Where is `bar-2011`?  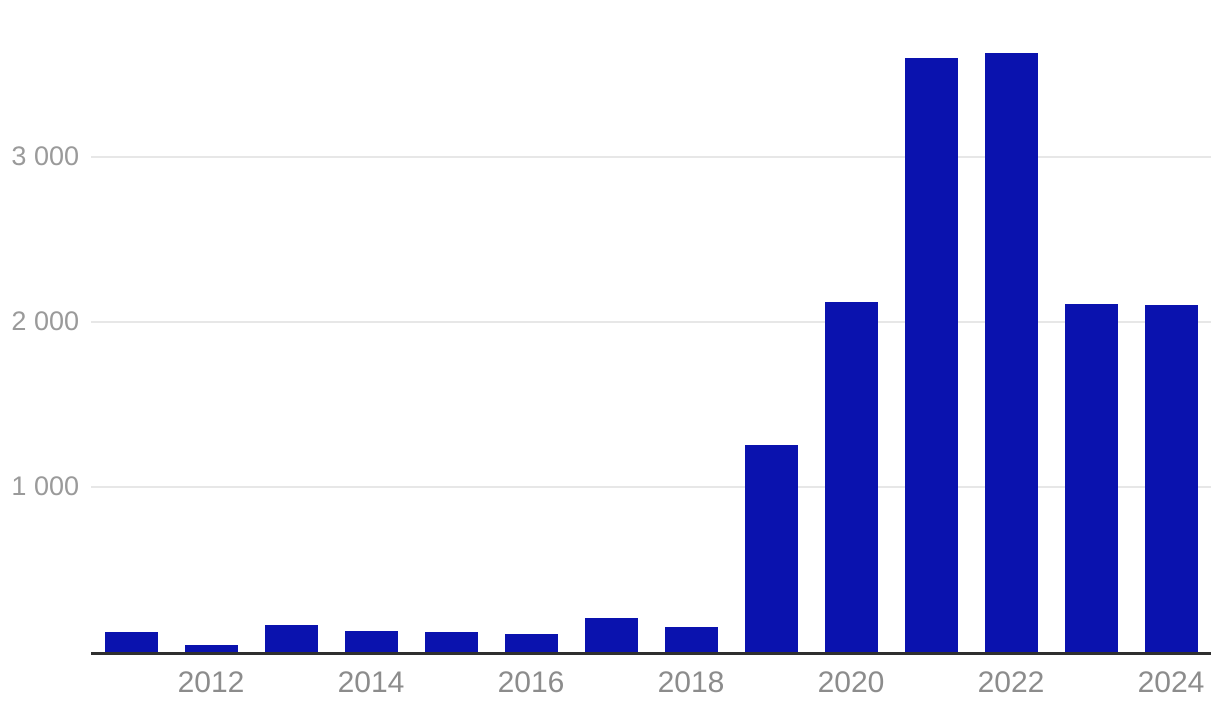
bar-2011 is located at coordinates (131, 642).